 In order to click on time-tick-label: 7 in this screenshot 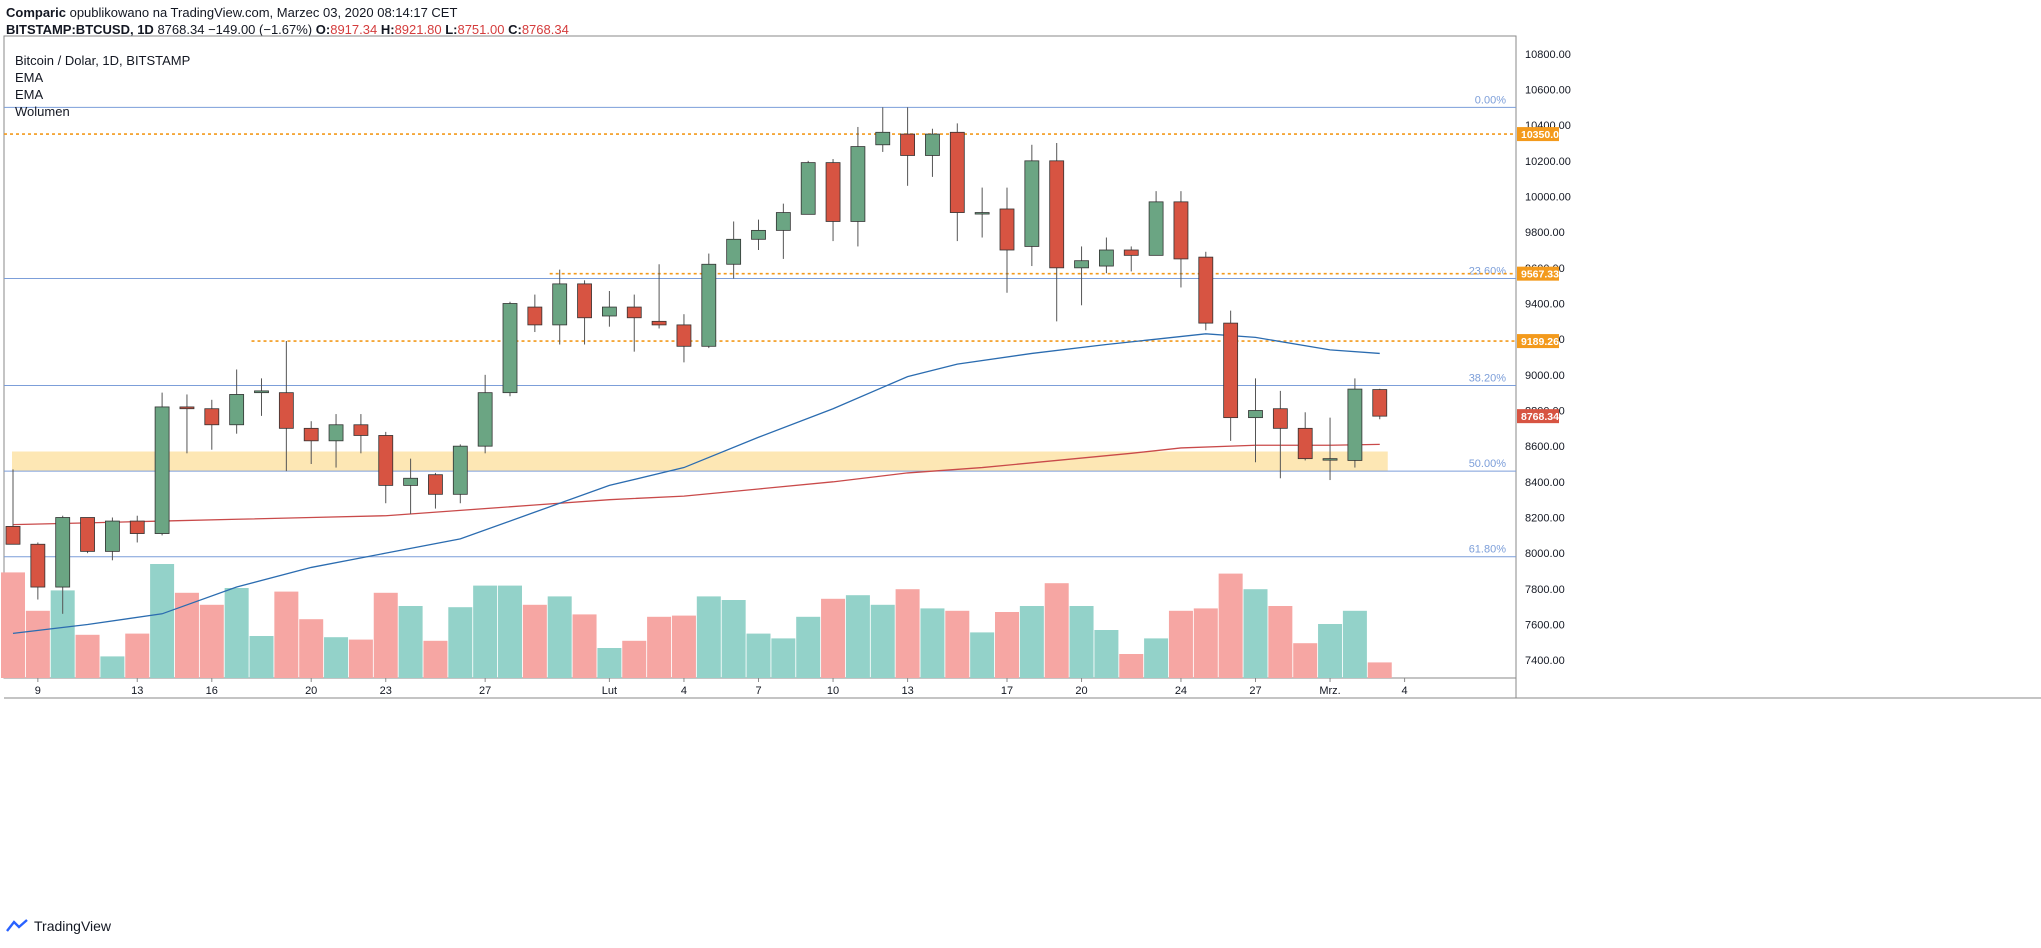, I will do `click(758, 691)`.